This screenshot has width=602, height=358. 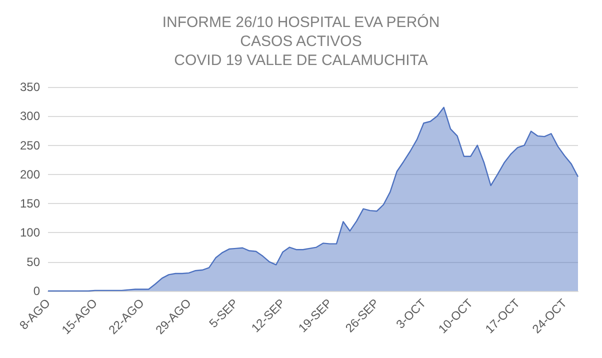 What do you see at coordinates (30, 116) in the screenshot?
I see `y-tick-label: 300` at bounding box center [30, 116].